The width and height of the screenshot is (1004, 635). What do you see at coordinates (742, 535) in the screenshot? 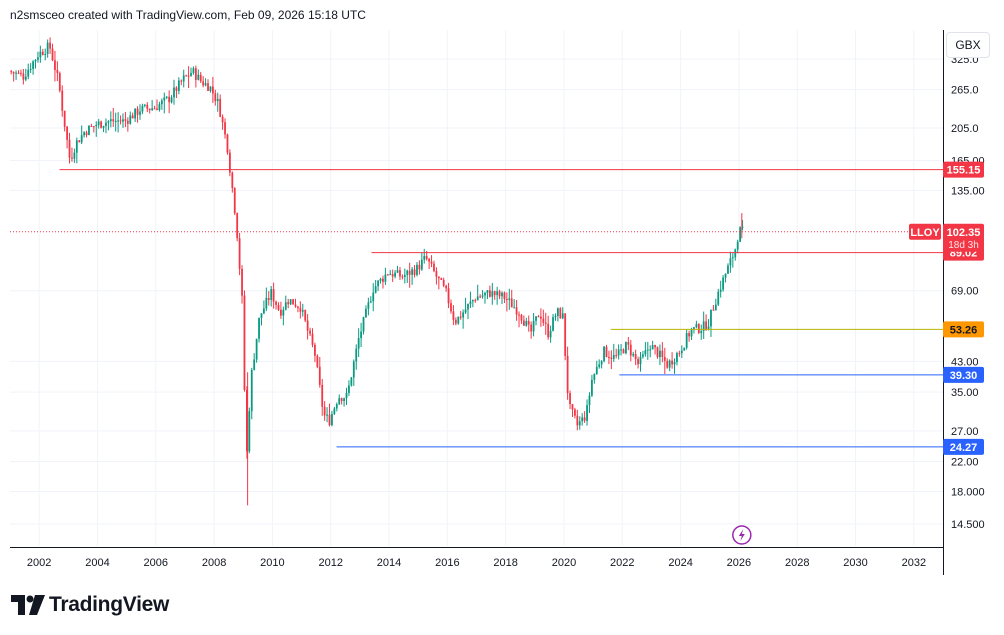
I see `lightning-icon` at bounding box center [742, 535].